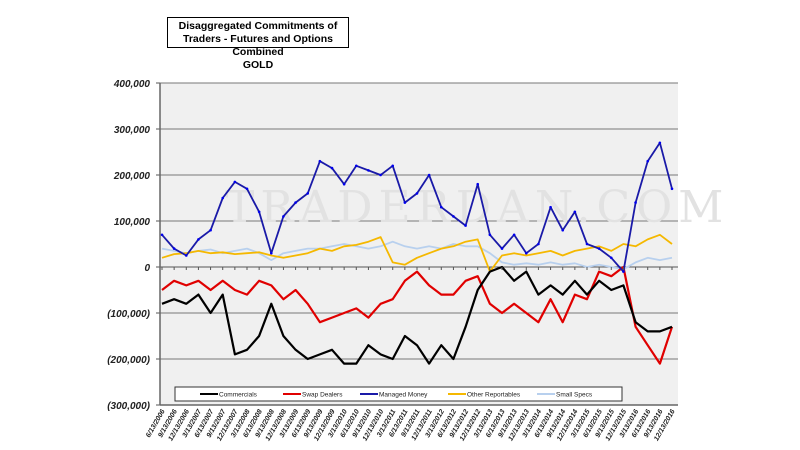  I want to click on legend-label: Commercials, so click(238, 395).